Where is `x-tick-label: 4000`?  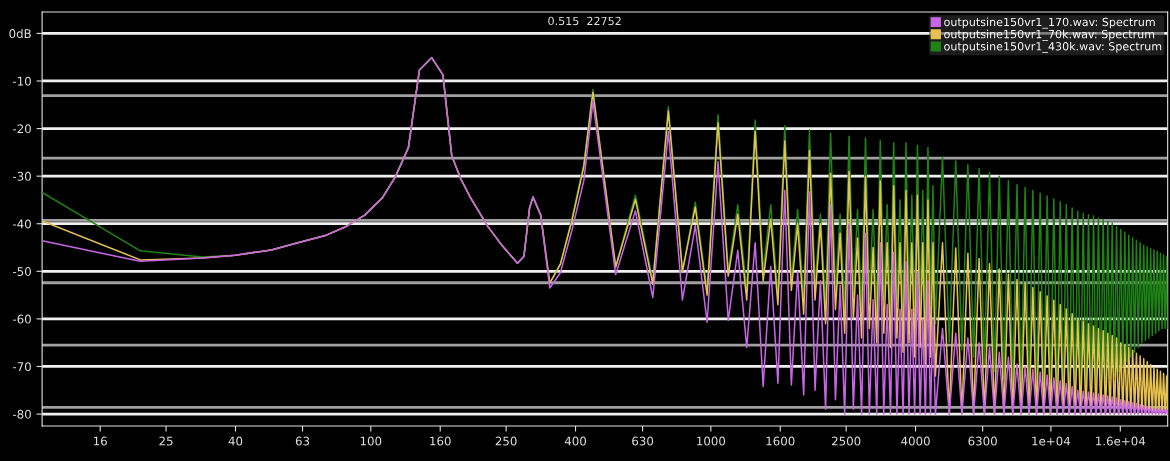
x-tick-label: 4000 is located at coordinates (915, 441).